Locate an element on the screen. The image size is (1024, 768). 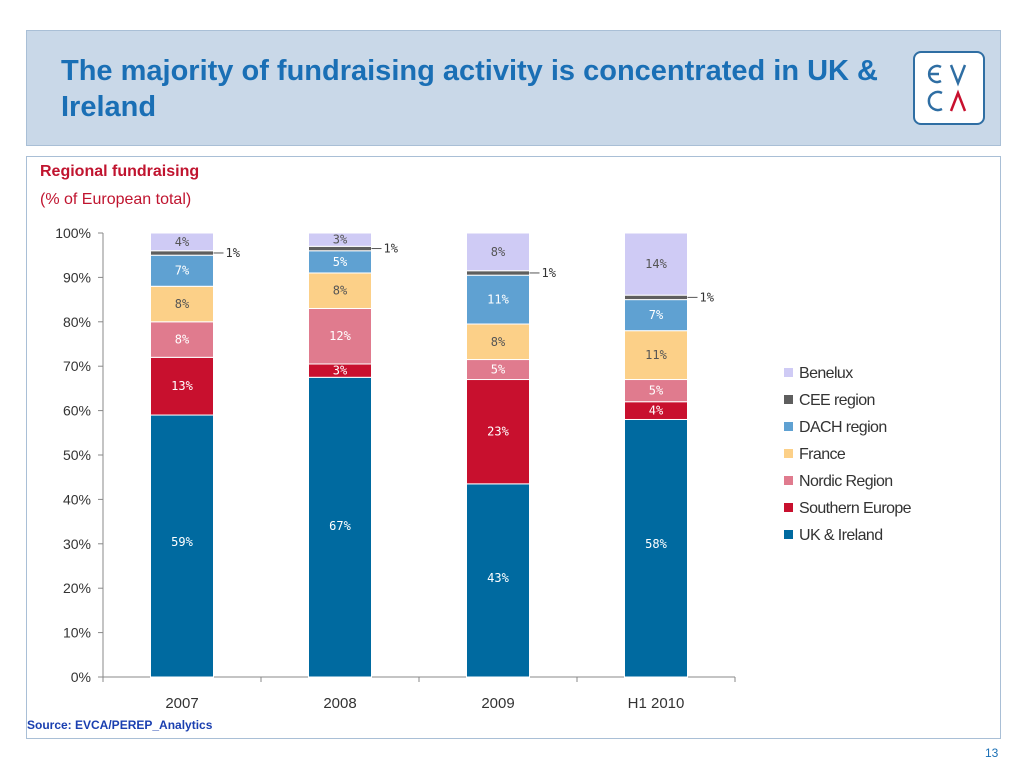
bar-data-label: 14% is located at coordinates (656, 264).